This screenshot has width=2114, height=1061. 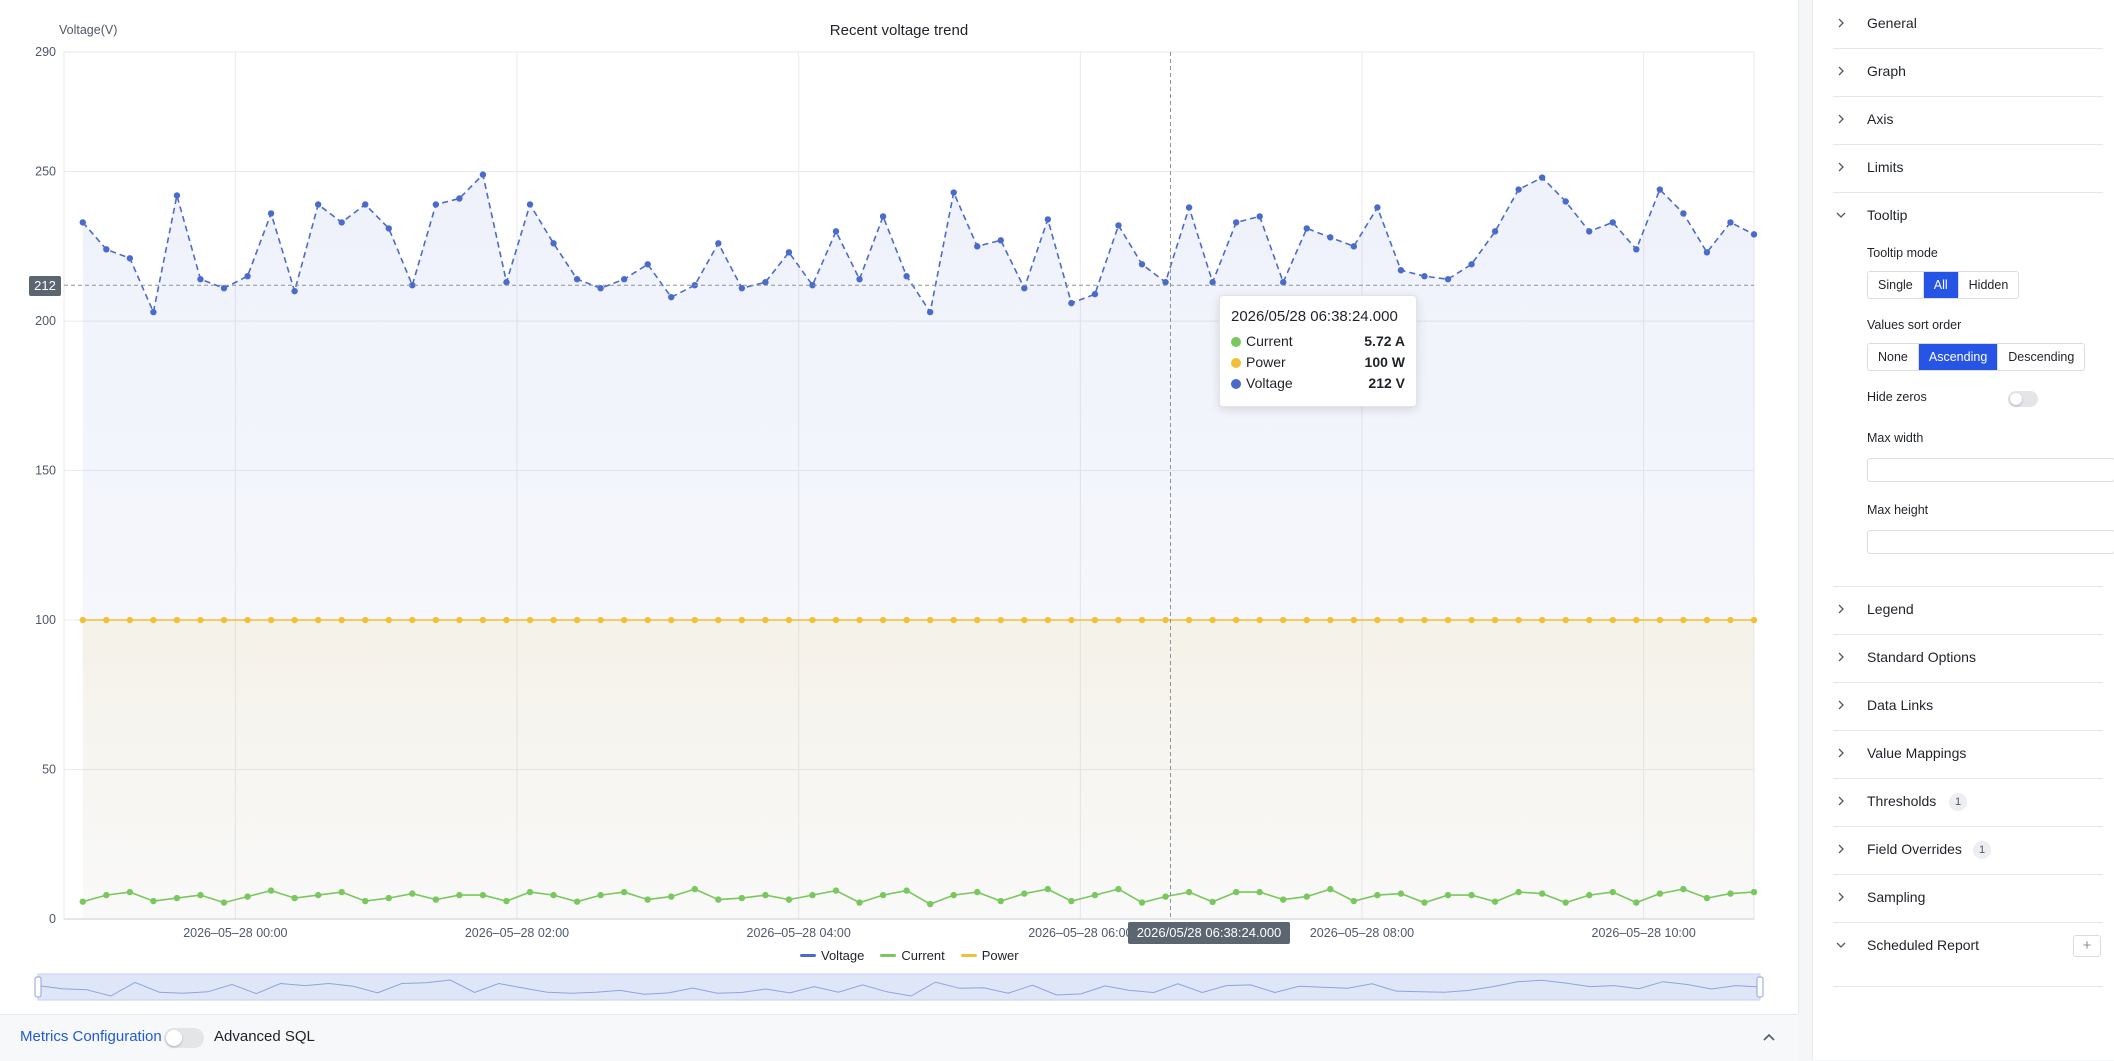 What do you see at coordinates (45, 321) in the screenshot?
I see `y-tick-label: 200` at bounding box center [45, 321].